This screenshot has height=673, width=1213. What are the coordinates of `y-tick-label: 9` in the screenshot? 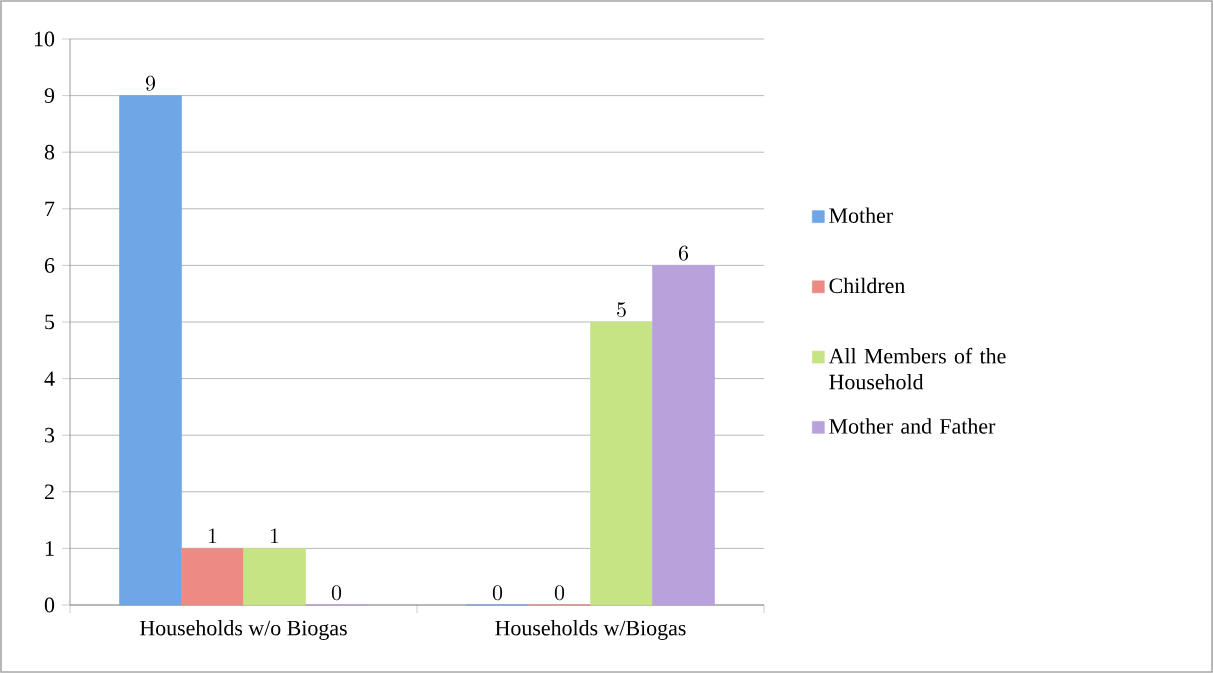 It's located at (49, 95).